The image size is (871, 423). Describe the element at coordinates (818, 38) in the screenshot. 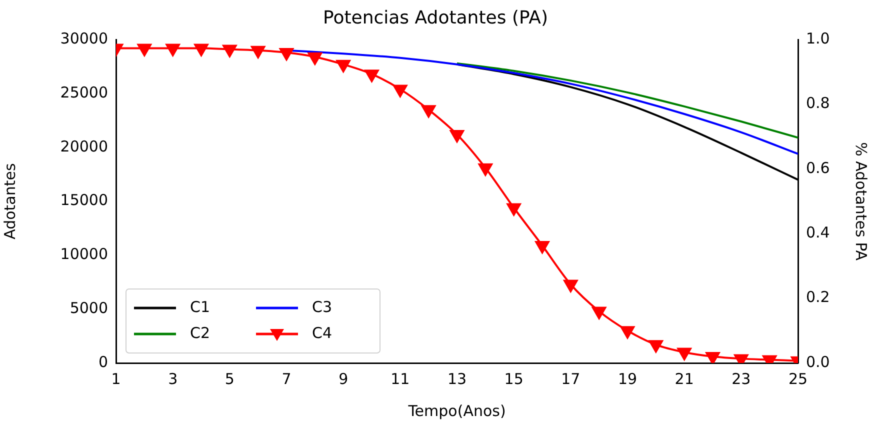

I see `y2-tick-label: 1.0` at that location.